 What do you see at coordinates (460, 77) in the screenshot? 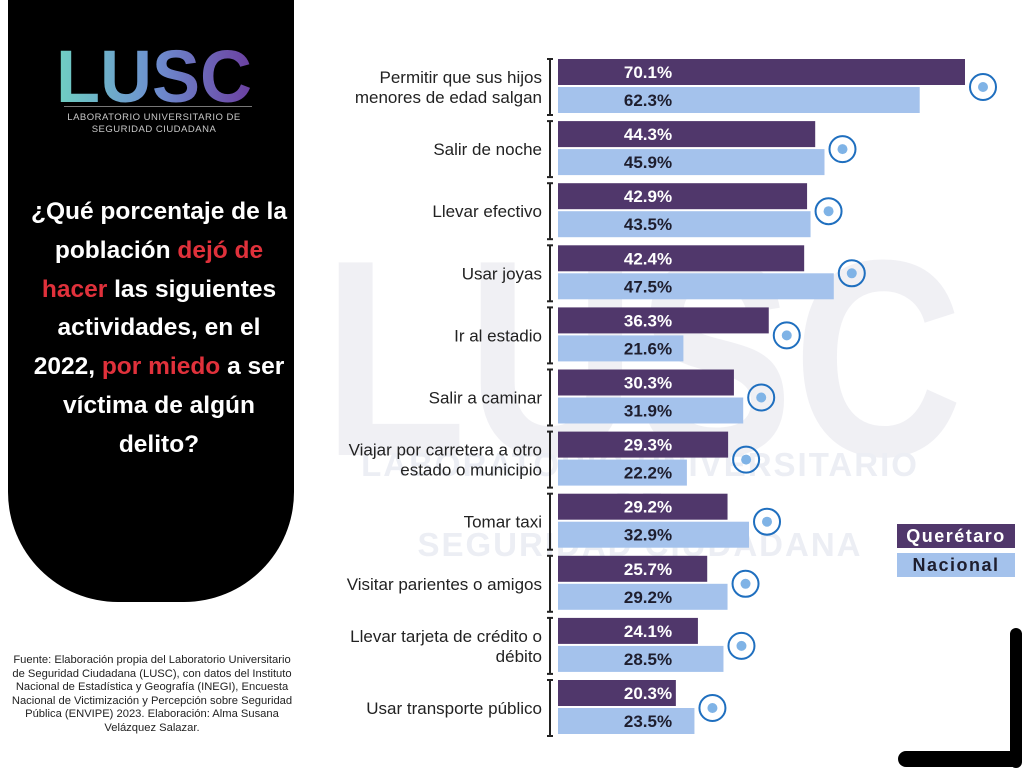
I see `category-label: Permitir que sus hijos` at bounding box center [460, 77].